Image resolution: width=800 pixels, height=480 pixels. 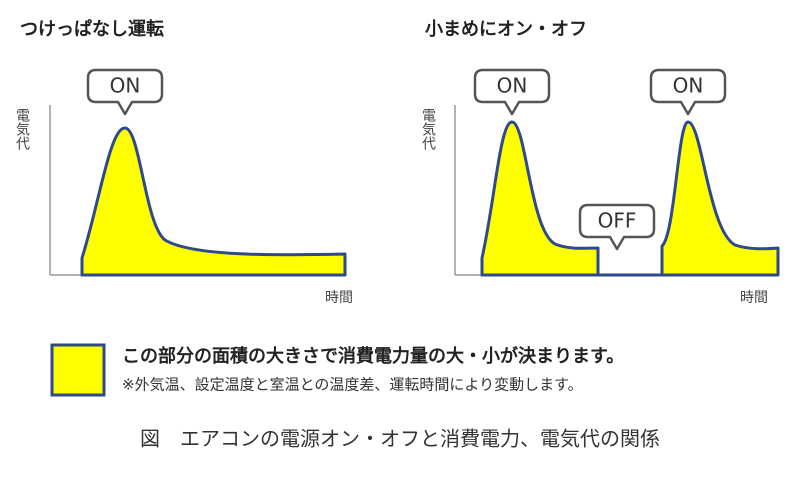 I want to click on panel-title: つけっぱなし運転, so click(x=92, y=29).